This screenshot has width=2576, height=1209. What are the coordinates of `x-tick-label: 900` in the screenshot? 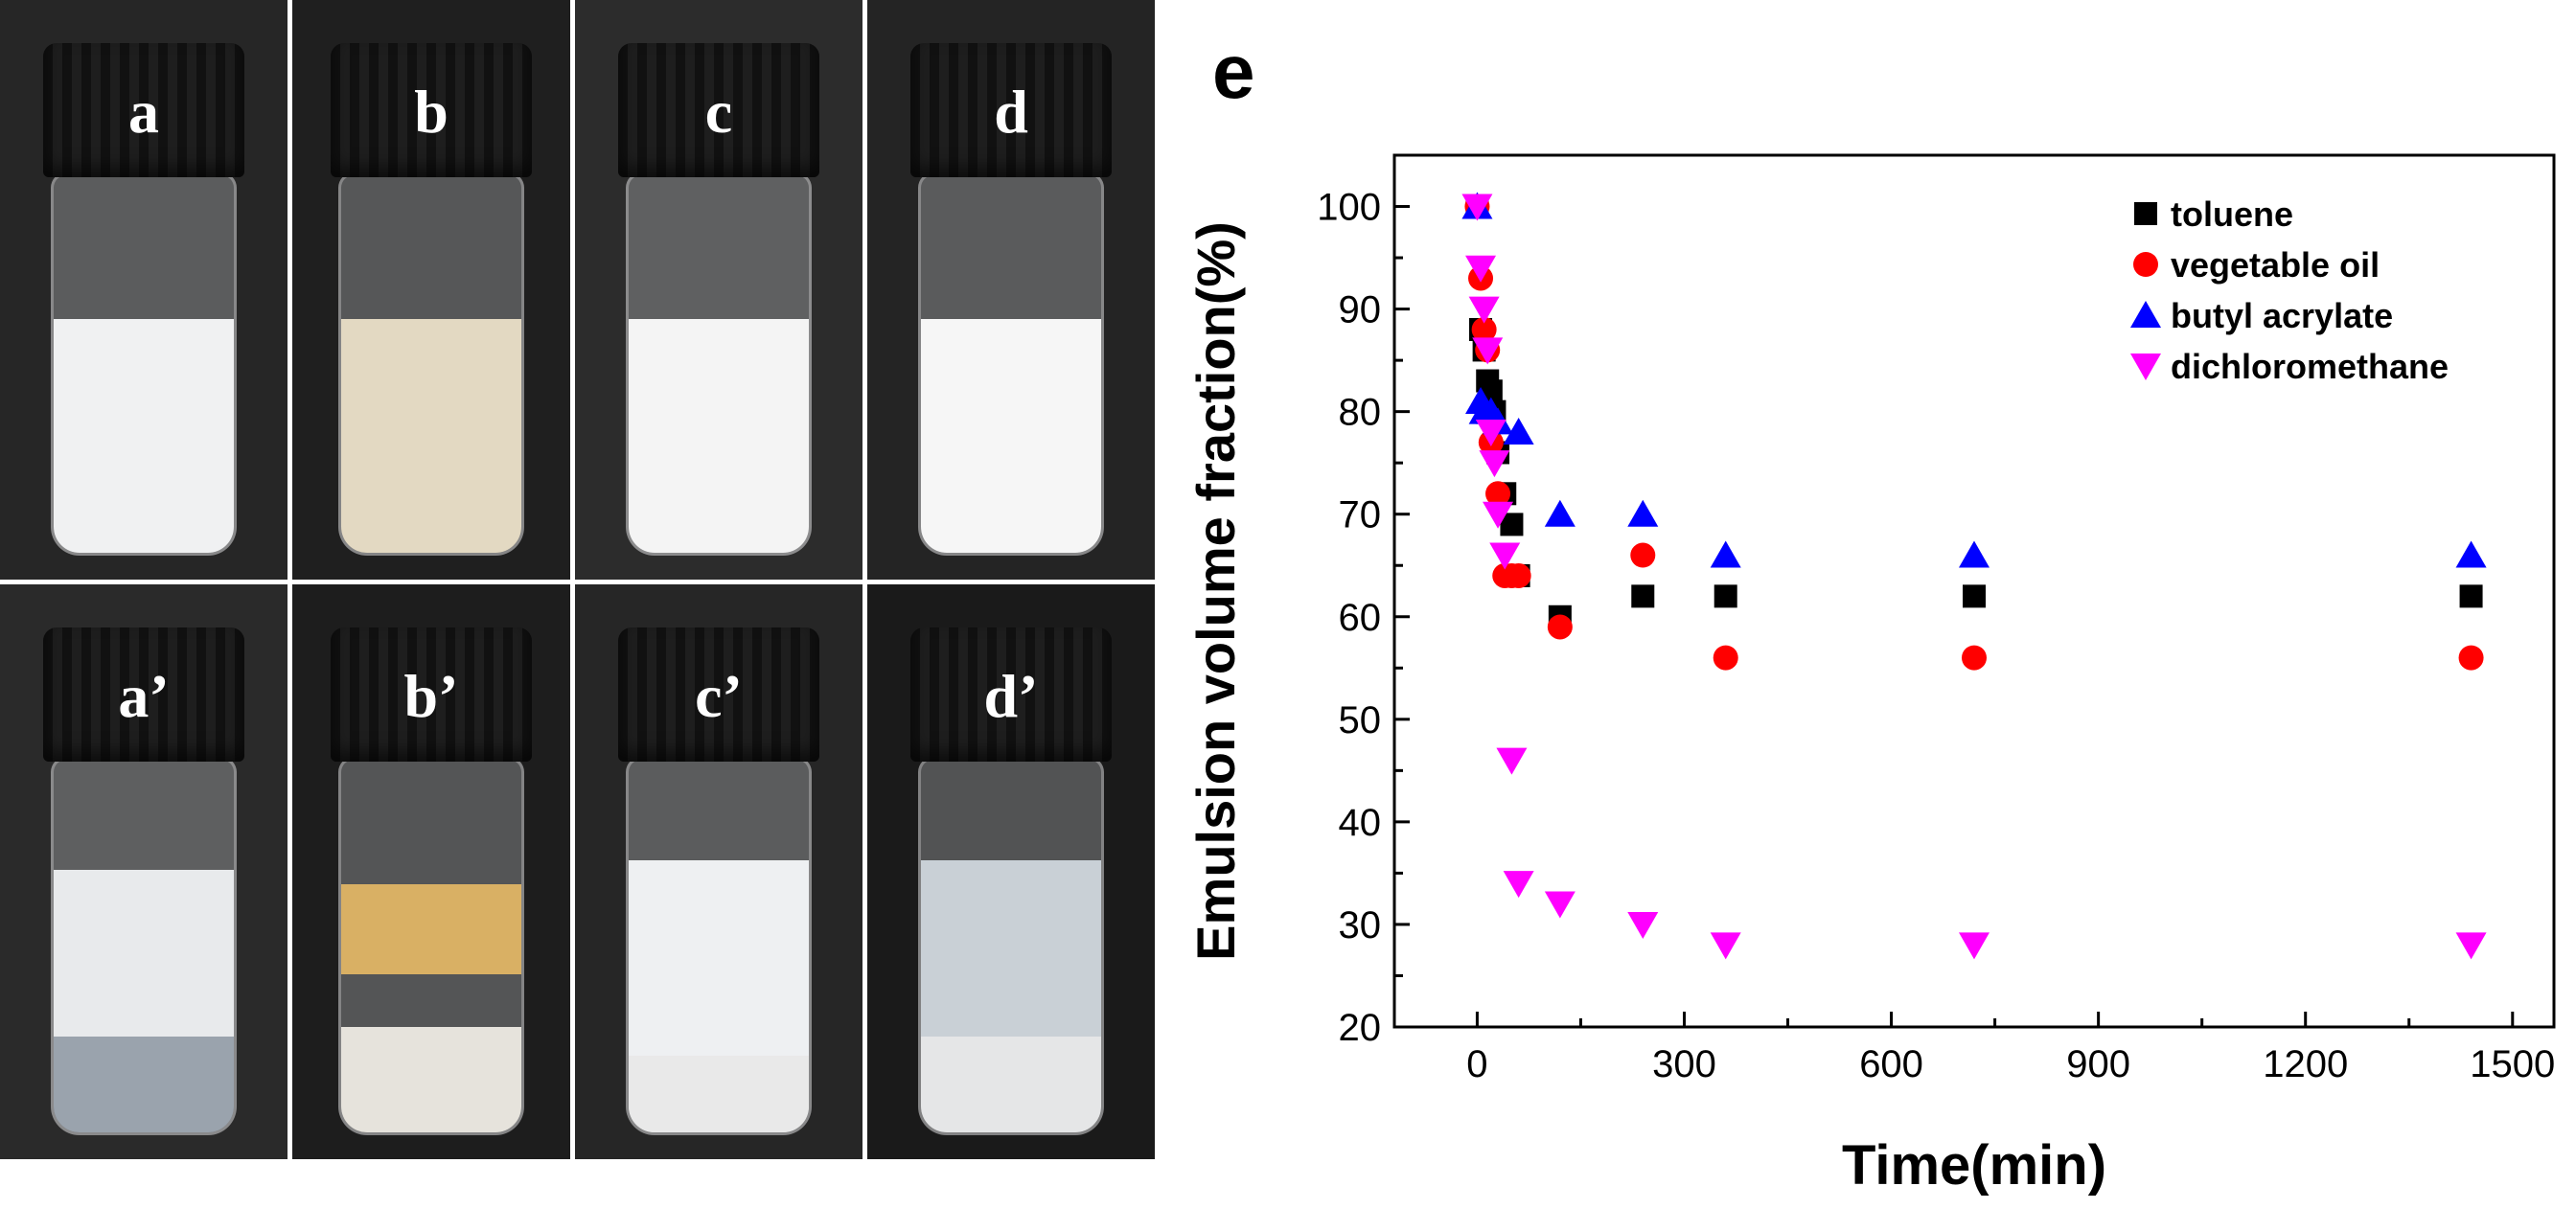 It's located at (2098, 1064).